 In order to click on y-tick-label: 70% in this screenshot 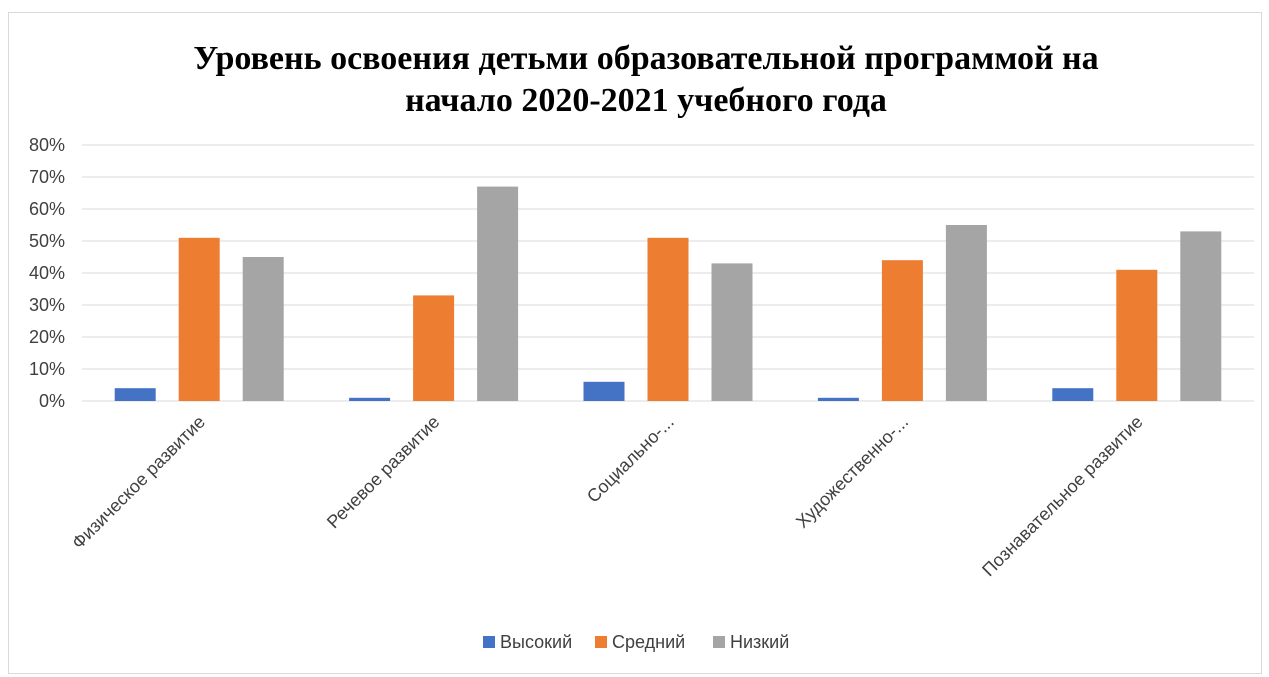, I will do `click(47, 177)`.